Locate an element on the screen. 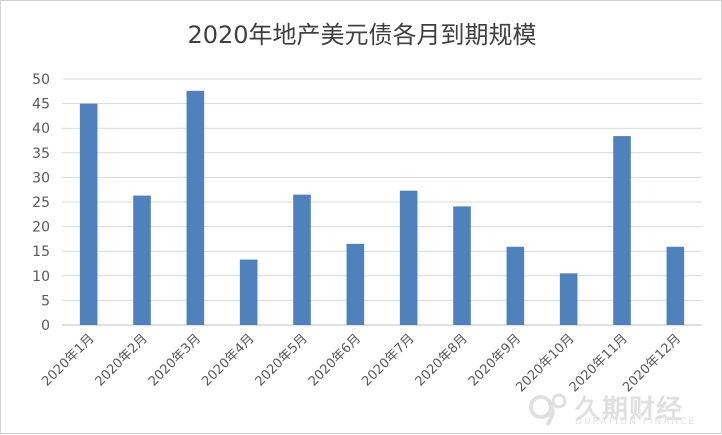 This screenshot has width=722, height=435. y-tick-label: 15 is located at coordinates (41, 252).